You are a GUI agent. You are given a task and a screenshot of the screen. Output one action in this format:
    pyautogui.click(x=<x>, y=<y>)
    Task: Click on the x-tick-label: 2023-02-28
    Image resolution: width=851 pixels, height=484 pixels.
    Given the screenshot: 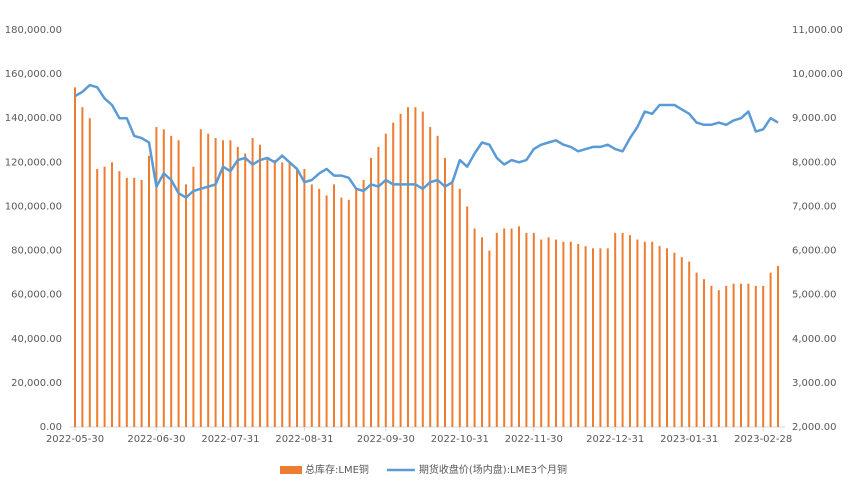 What is the action you would take?
    pyautogui.click(x=763, y=439)
    